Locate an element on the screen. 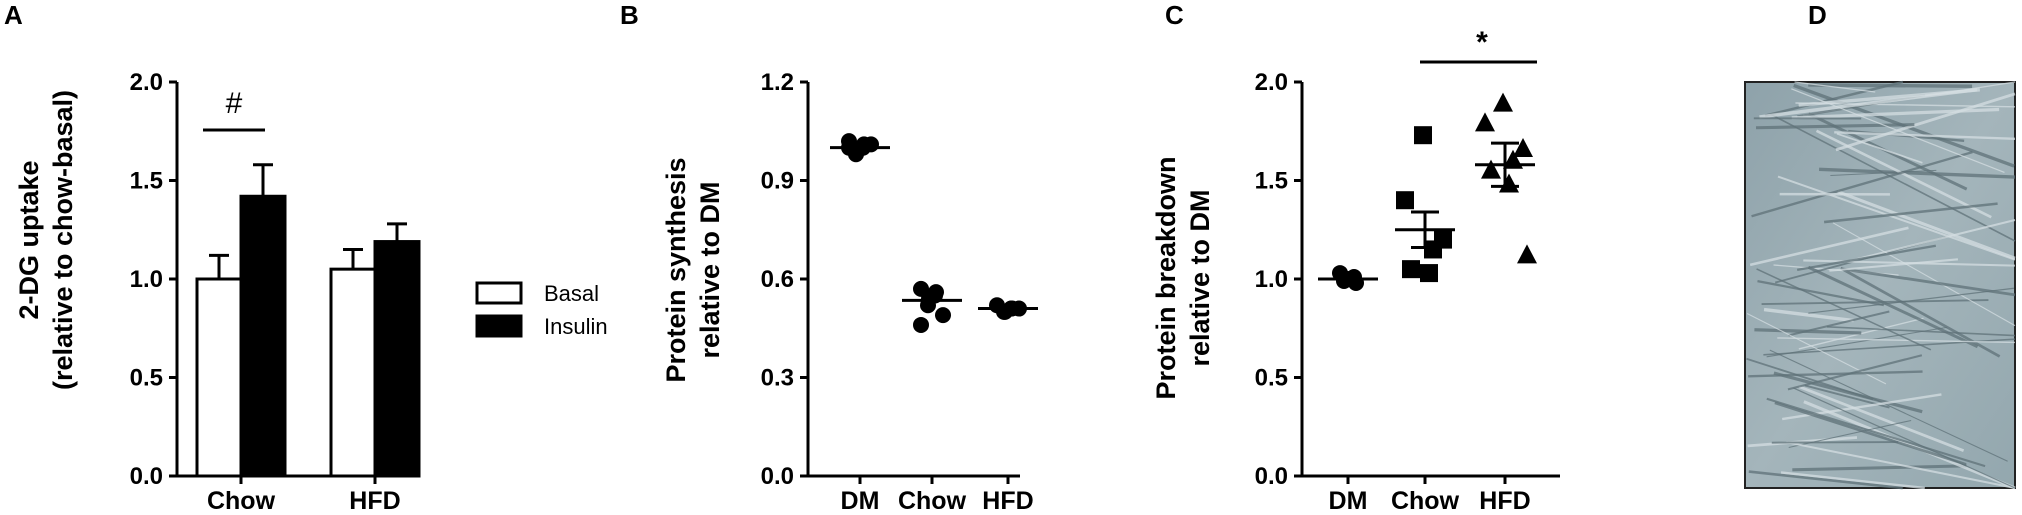 The image size is (2022, 515). panel-b-x-label: Chow is located at coordinates (932, 501).